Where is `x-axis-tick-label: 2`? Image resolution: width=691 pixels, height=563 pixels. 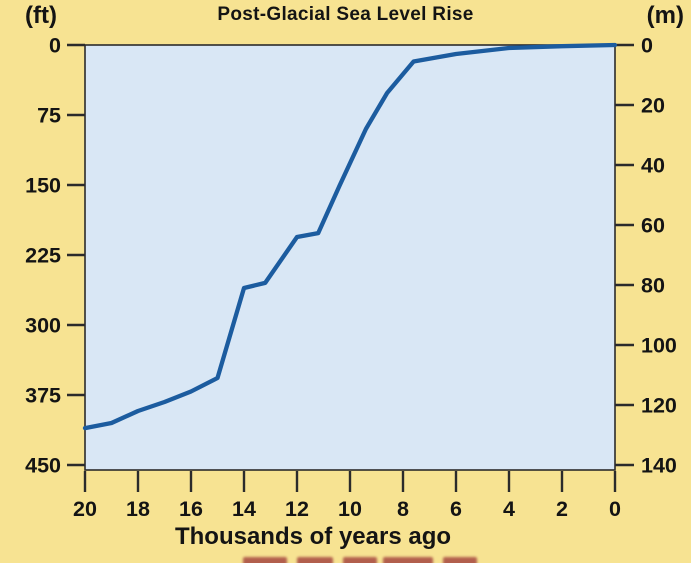 x-axis-tick-label: 2 is located at coordinates (562, 509).